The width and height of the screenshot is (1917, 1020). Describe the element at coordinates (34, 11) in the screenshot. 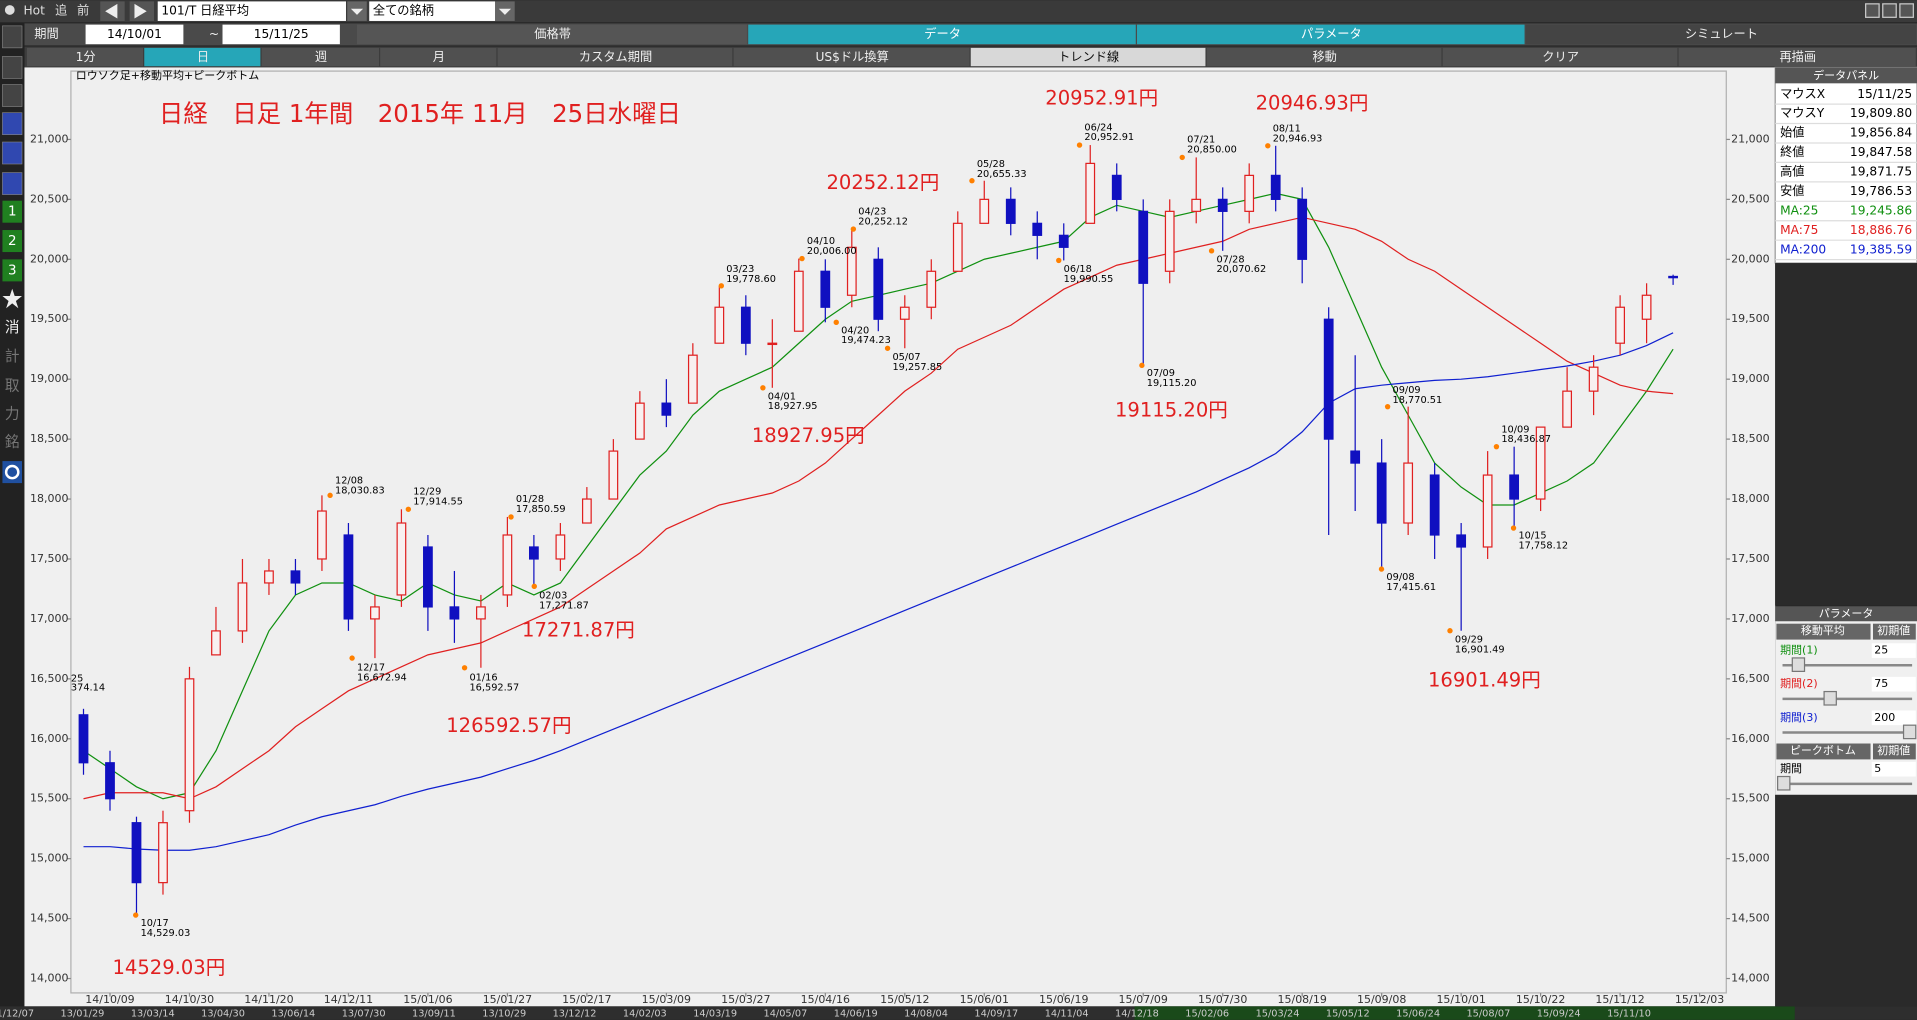

I see `toolbar-button: Hot` at that location.